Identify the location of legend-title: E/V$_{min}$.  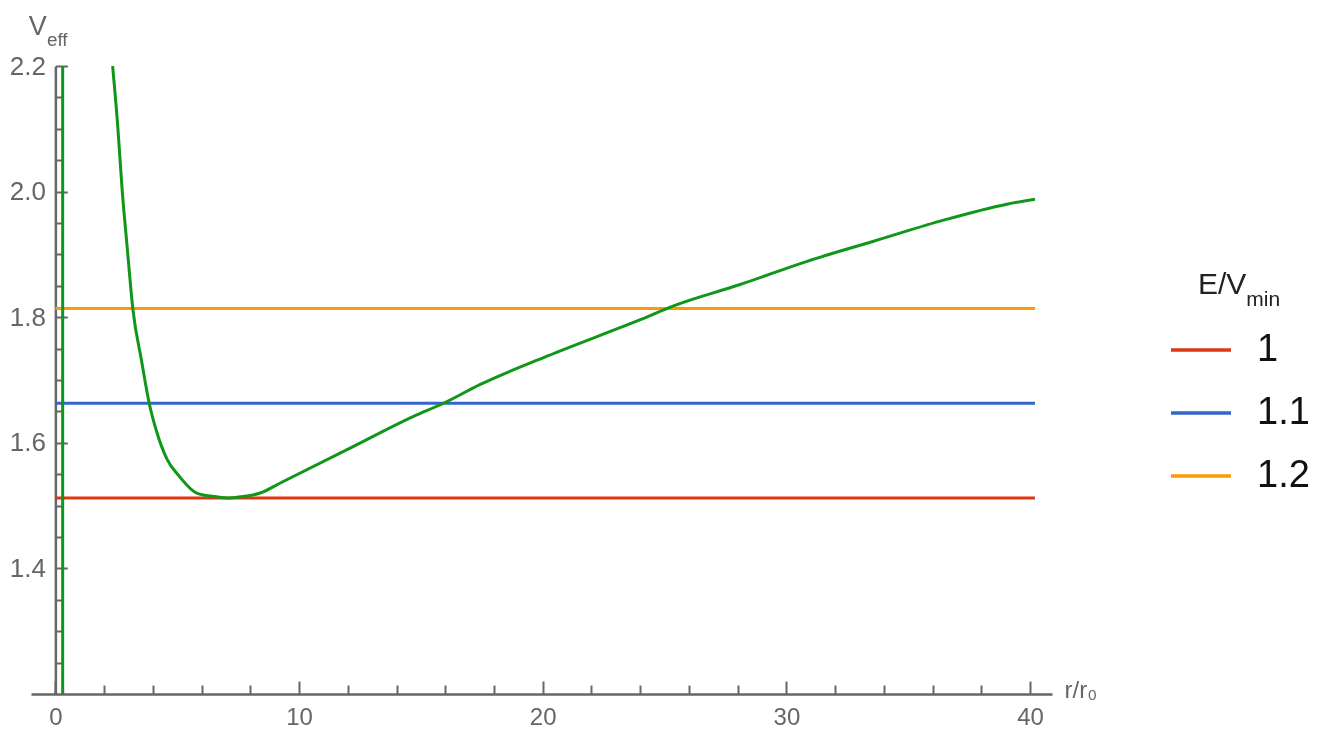
(1239, 288).